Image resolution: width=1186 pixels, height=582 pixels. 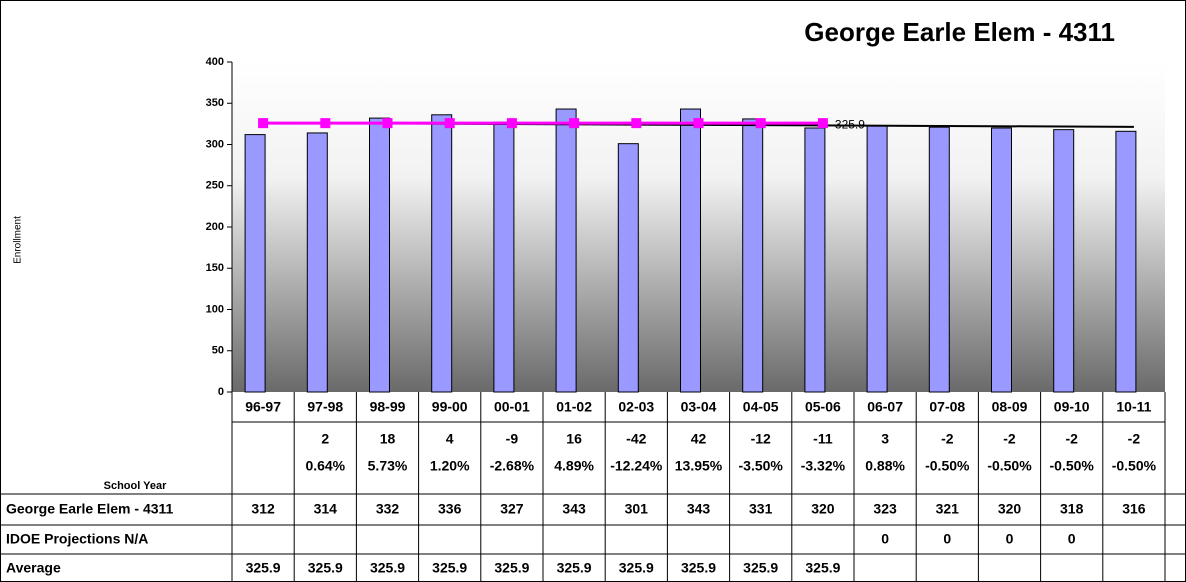 What do you see at coordinates (823, 407) in the screenshot?
I see `table-cell: 05-06` at bounding box center [823, 407].